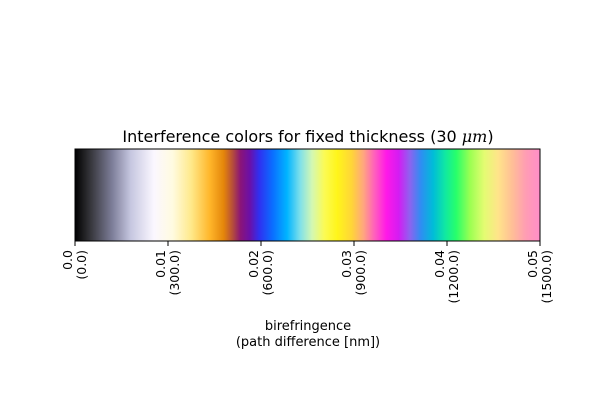 This screenshot has height=400, width=600. I want to click on x-tick-sublabel: (900.0), so click(360, 273).